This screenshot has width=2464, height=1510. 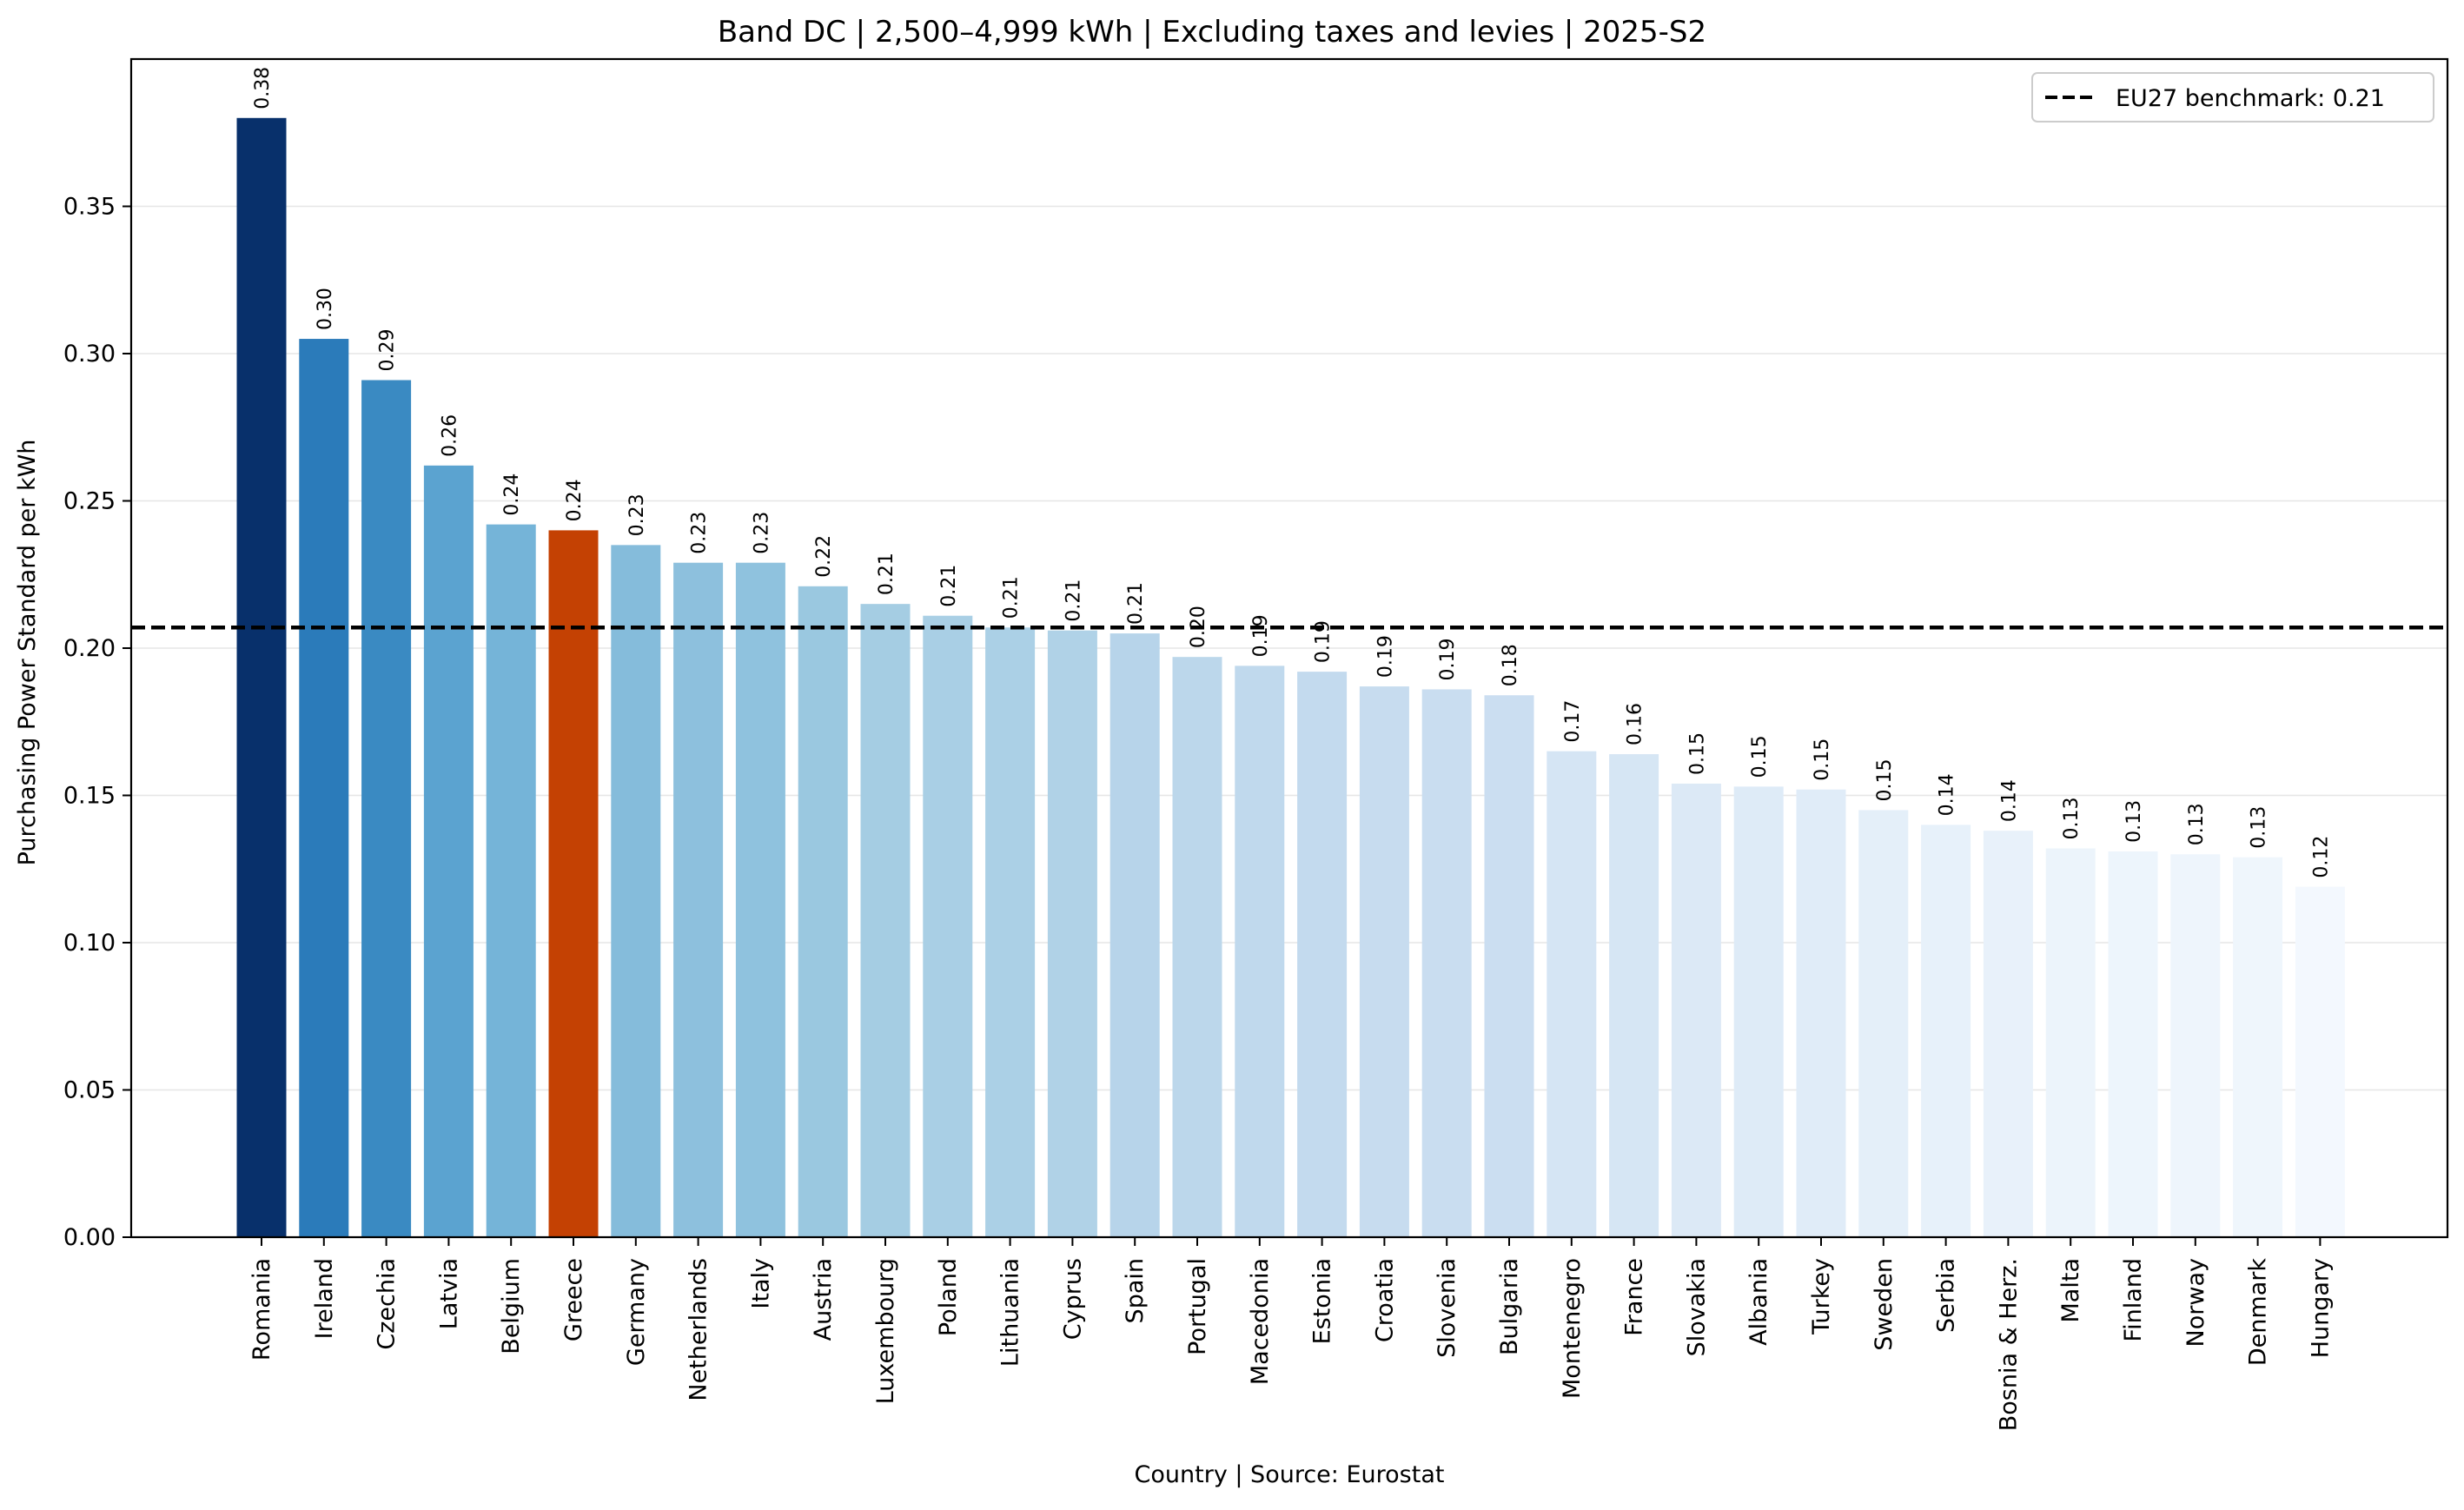 What do you see at coordinates (573, 1299) in the screenshot?
I see `x-tick-label: Greece` at bounding box center [573, 1299].